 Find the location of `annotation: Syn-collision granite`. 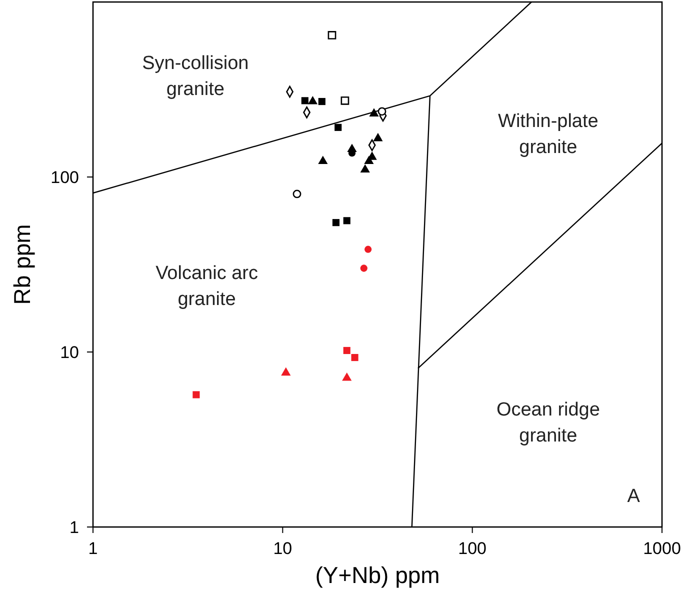

annotation: Syn-collision granite is located at coordinates (195, 76).